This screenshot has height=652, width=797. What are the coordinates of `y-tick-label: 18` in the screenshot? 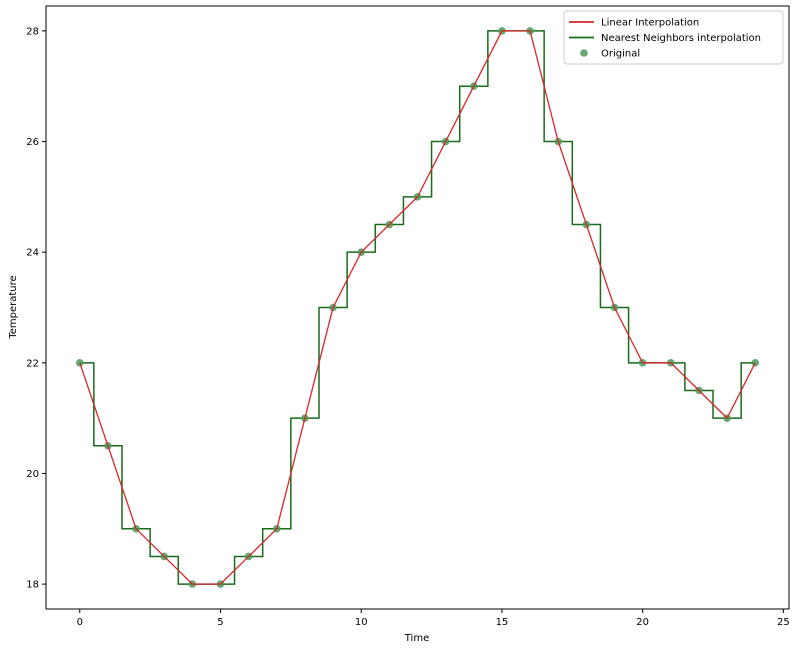 It's located at (32, 585).